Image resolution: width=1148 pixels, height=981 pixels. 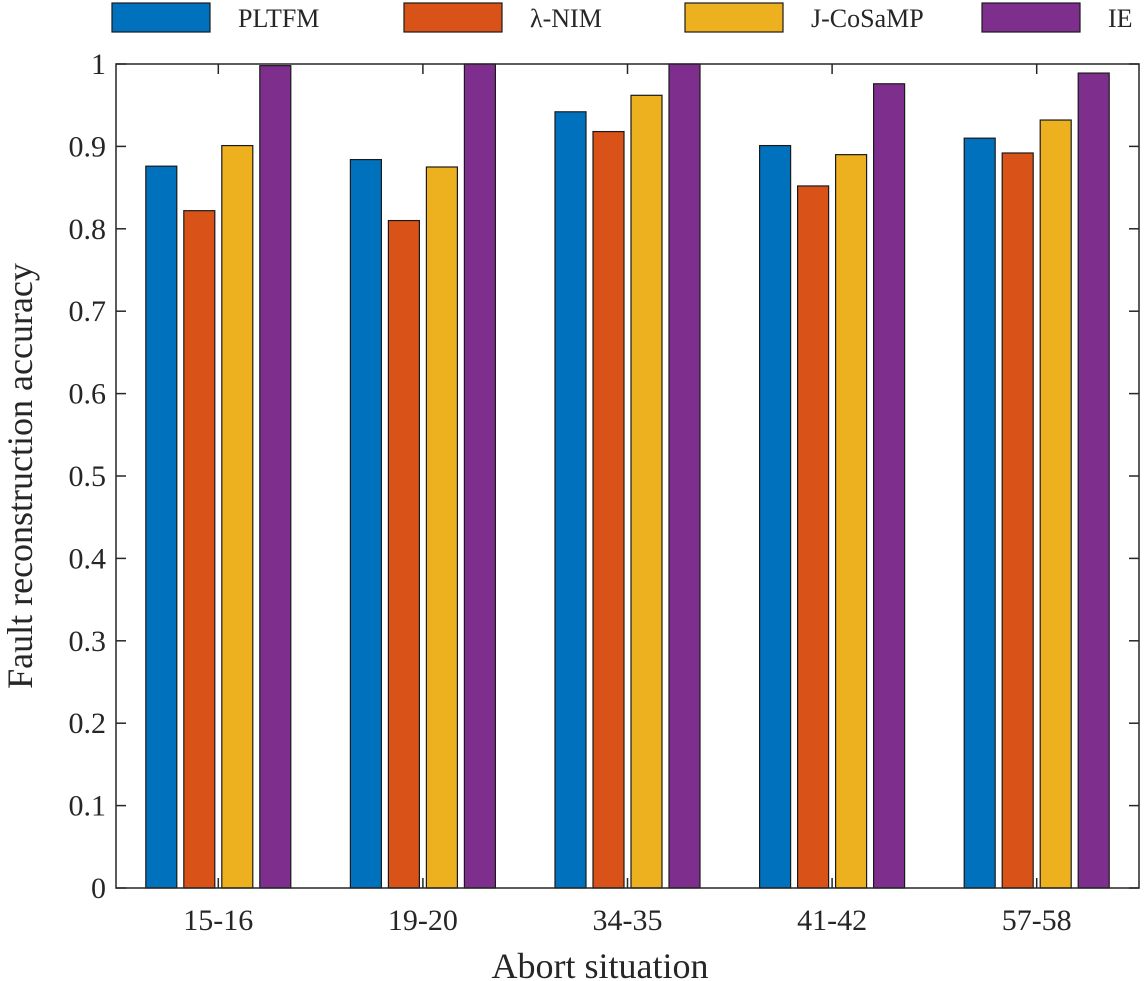 I want to click on legend-label: λ-NIM, so click(x=566, y=18).